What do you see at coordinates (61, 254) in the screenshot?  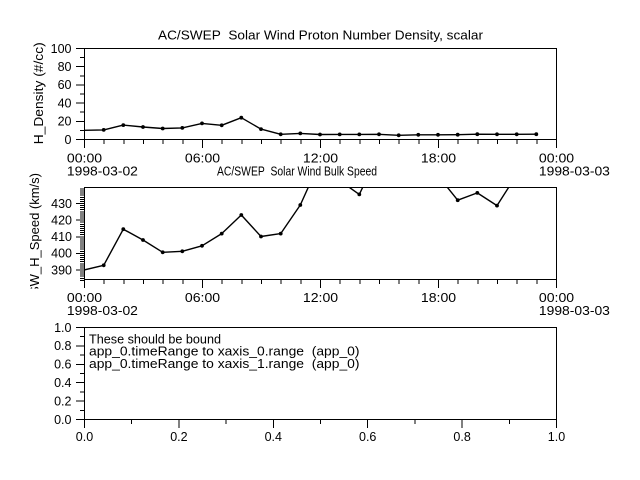 I see `svg-text: 400` at bounding box center [61, 254].